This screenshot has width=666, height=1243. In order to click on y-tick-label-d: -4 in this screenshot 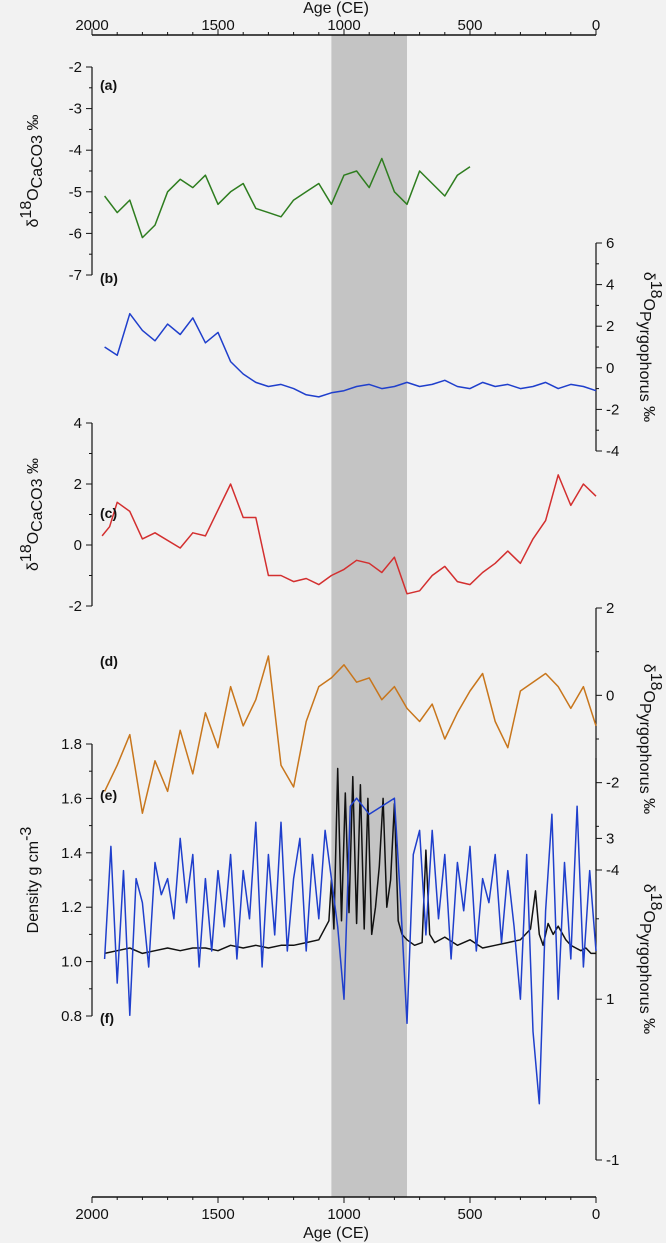, I will do `click(612, 870)`.